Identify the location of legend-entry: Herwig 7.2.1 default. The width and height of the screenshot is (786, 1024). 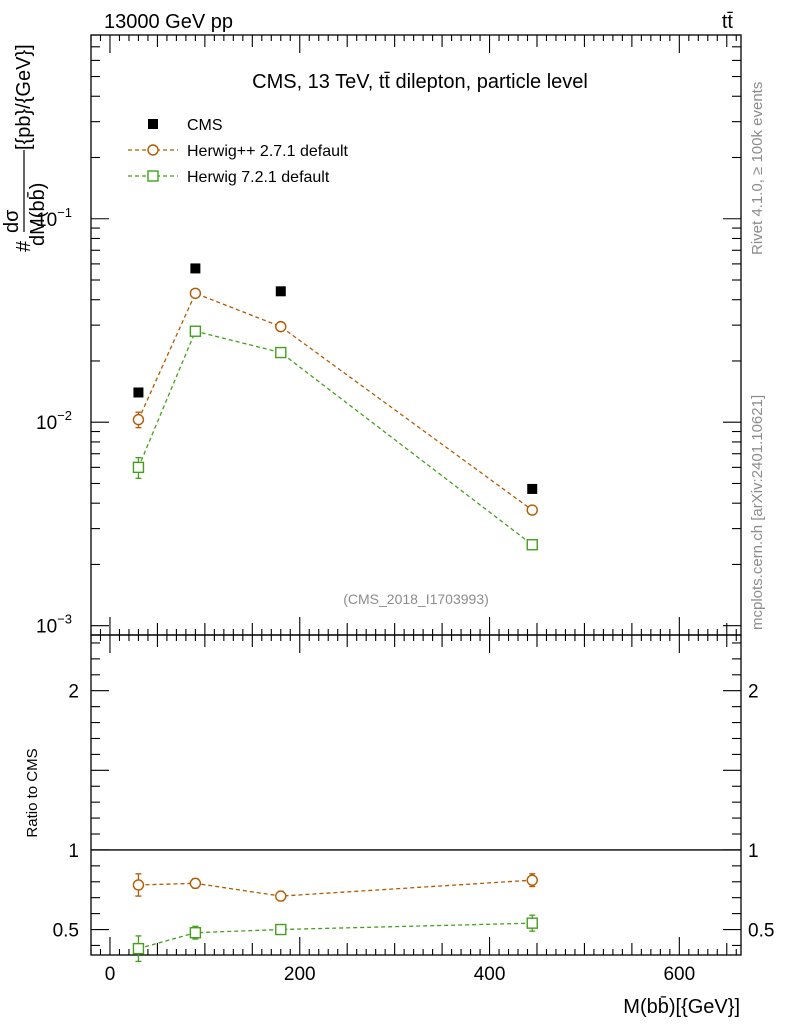
(229, 177).